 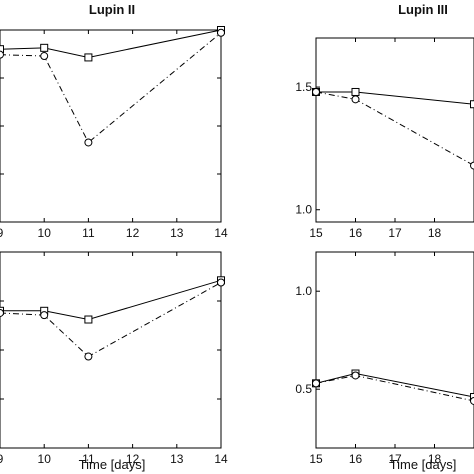 What do you see at coordinates (112, 9) in the screenshot?
I see `panel-1-title: Lupin II` at bounding box center [112, 9].